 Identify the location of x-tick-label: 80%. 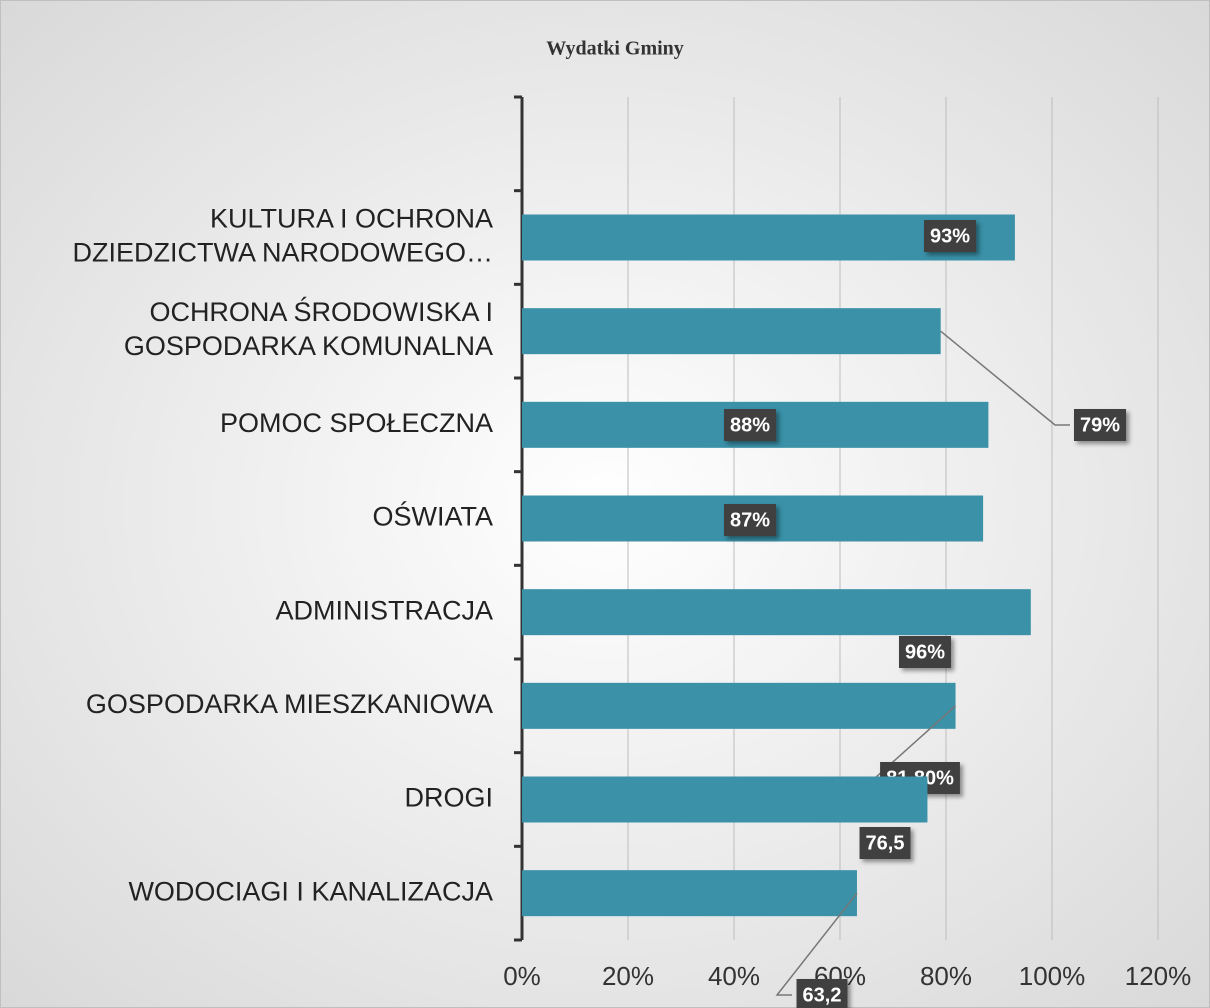
(946, 976).